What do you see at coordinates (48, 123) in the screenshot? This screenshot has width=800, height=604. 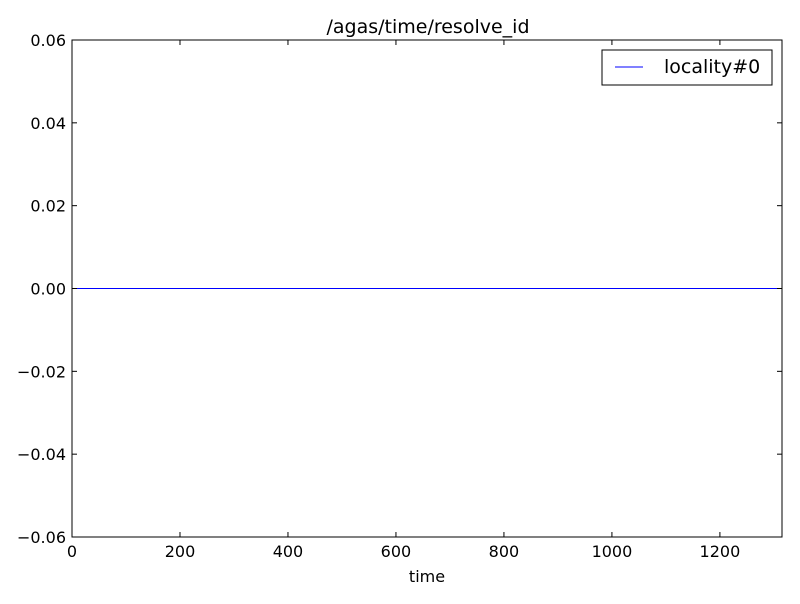 I see `y-tick-label: 0.04` at bounding box center [48, 123].